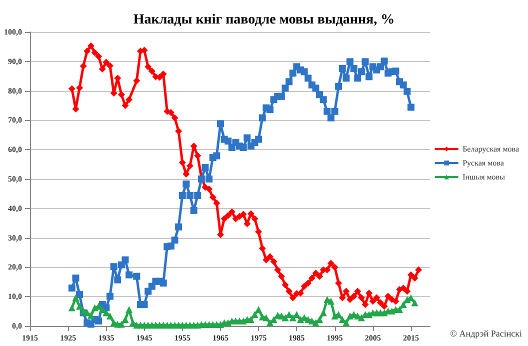 The image size is (528, 346). Describe the element at coordinates (372, 338) in the screenshot. I see `x-tick-label: 2005` at that location.